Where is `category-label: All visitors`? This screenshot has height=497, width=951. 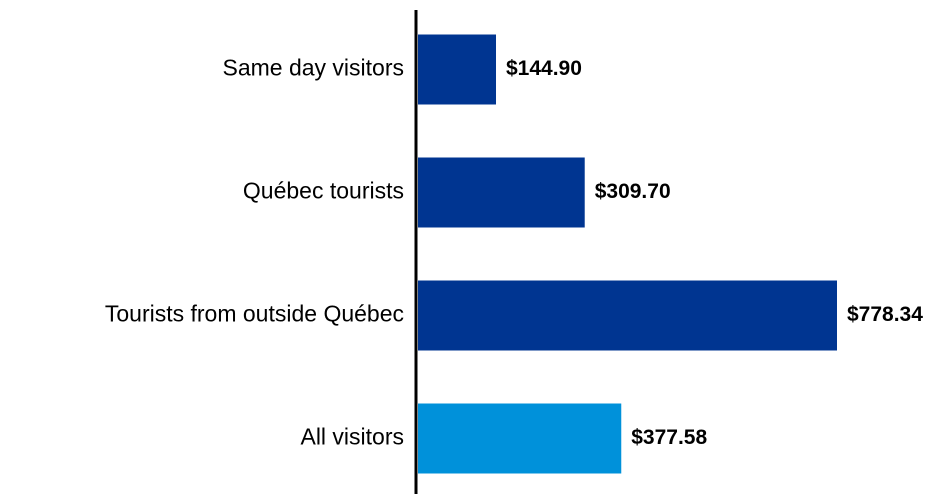
category-label: All visitors is located at coordinates (352, 437).